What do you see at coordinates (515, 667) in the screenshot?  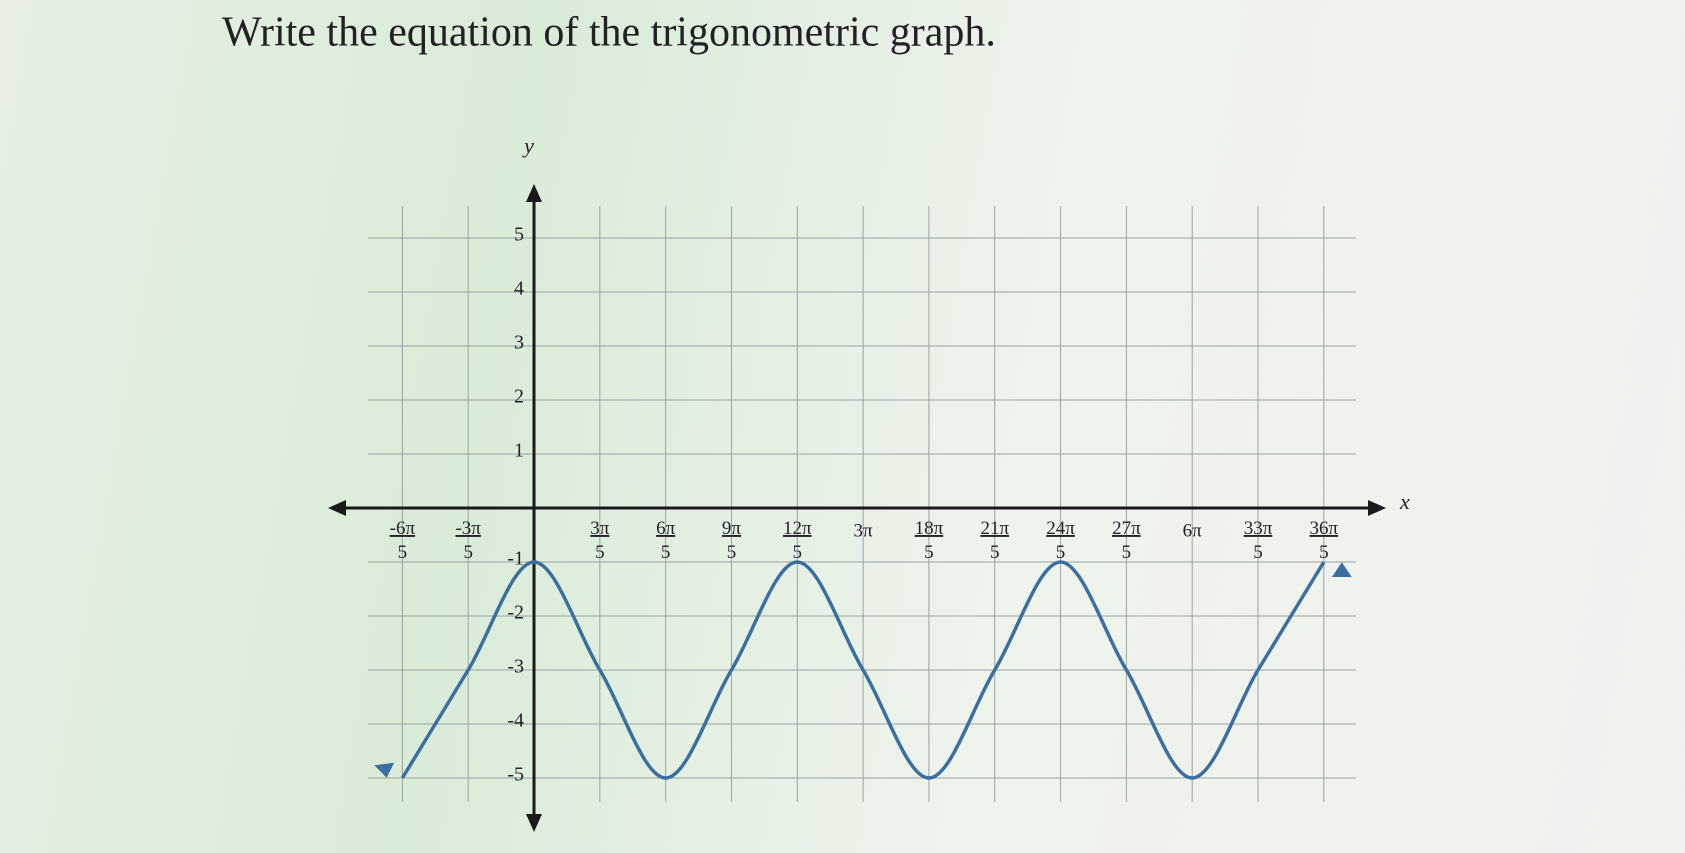 I see `y-tick-label: -3` at bounding box center [515, 667].